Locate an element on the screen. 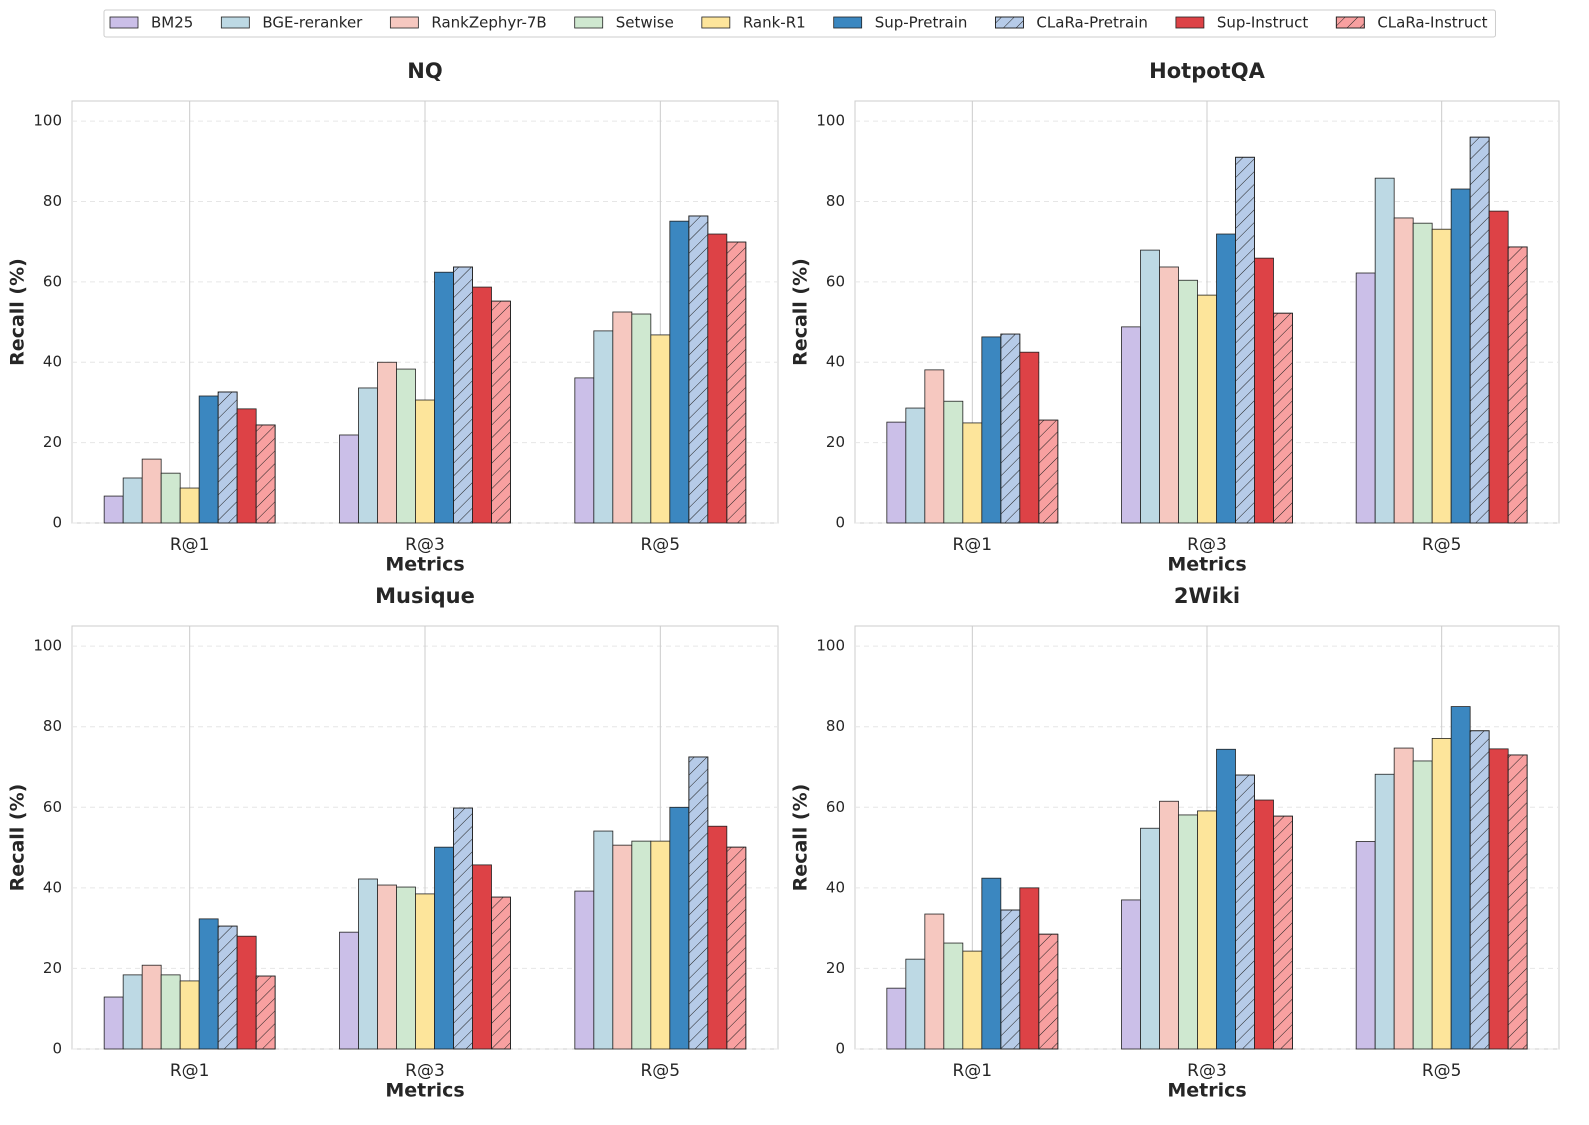  legend-label: Setwise is located at coordinates (645, 23).